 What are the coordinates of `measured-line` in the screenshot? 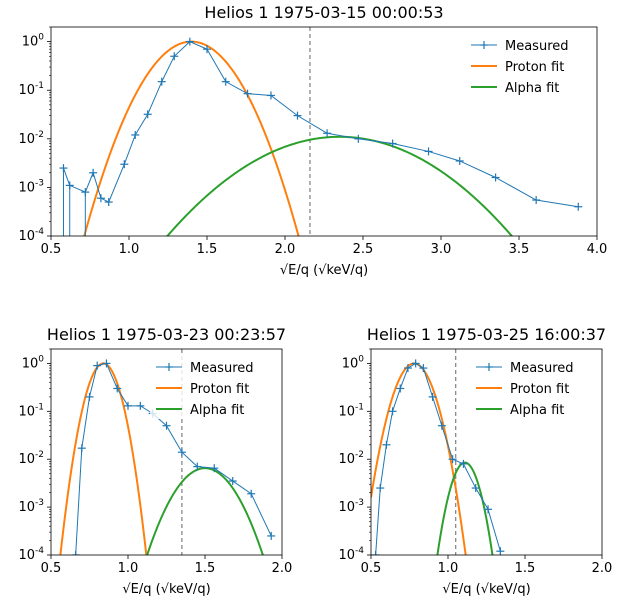 It's located at (173, 458).